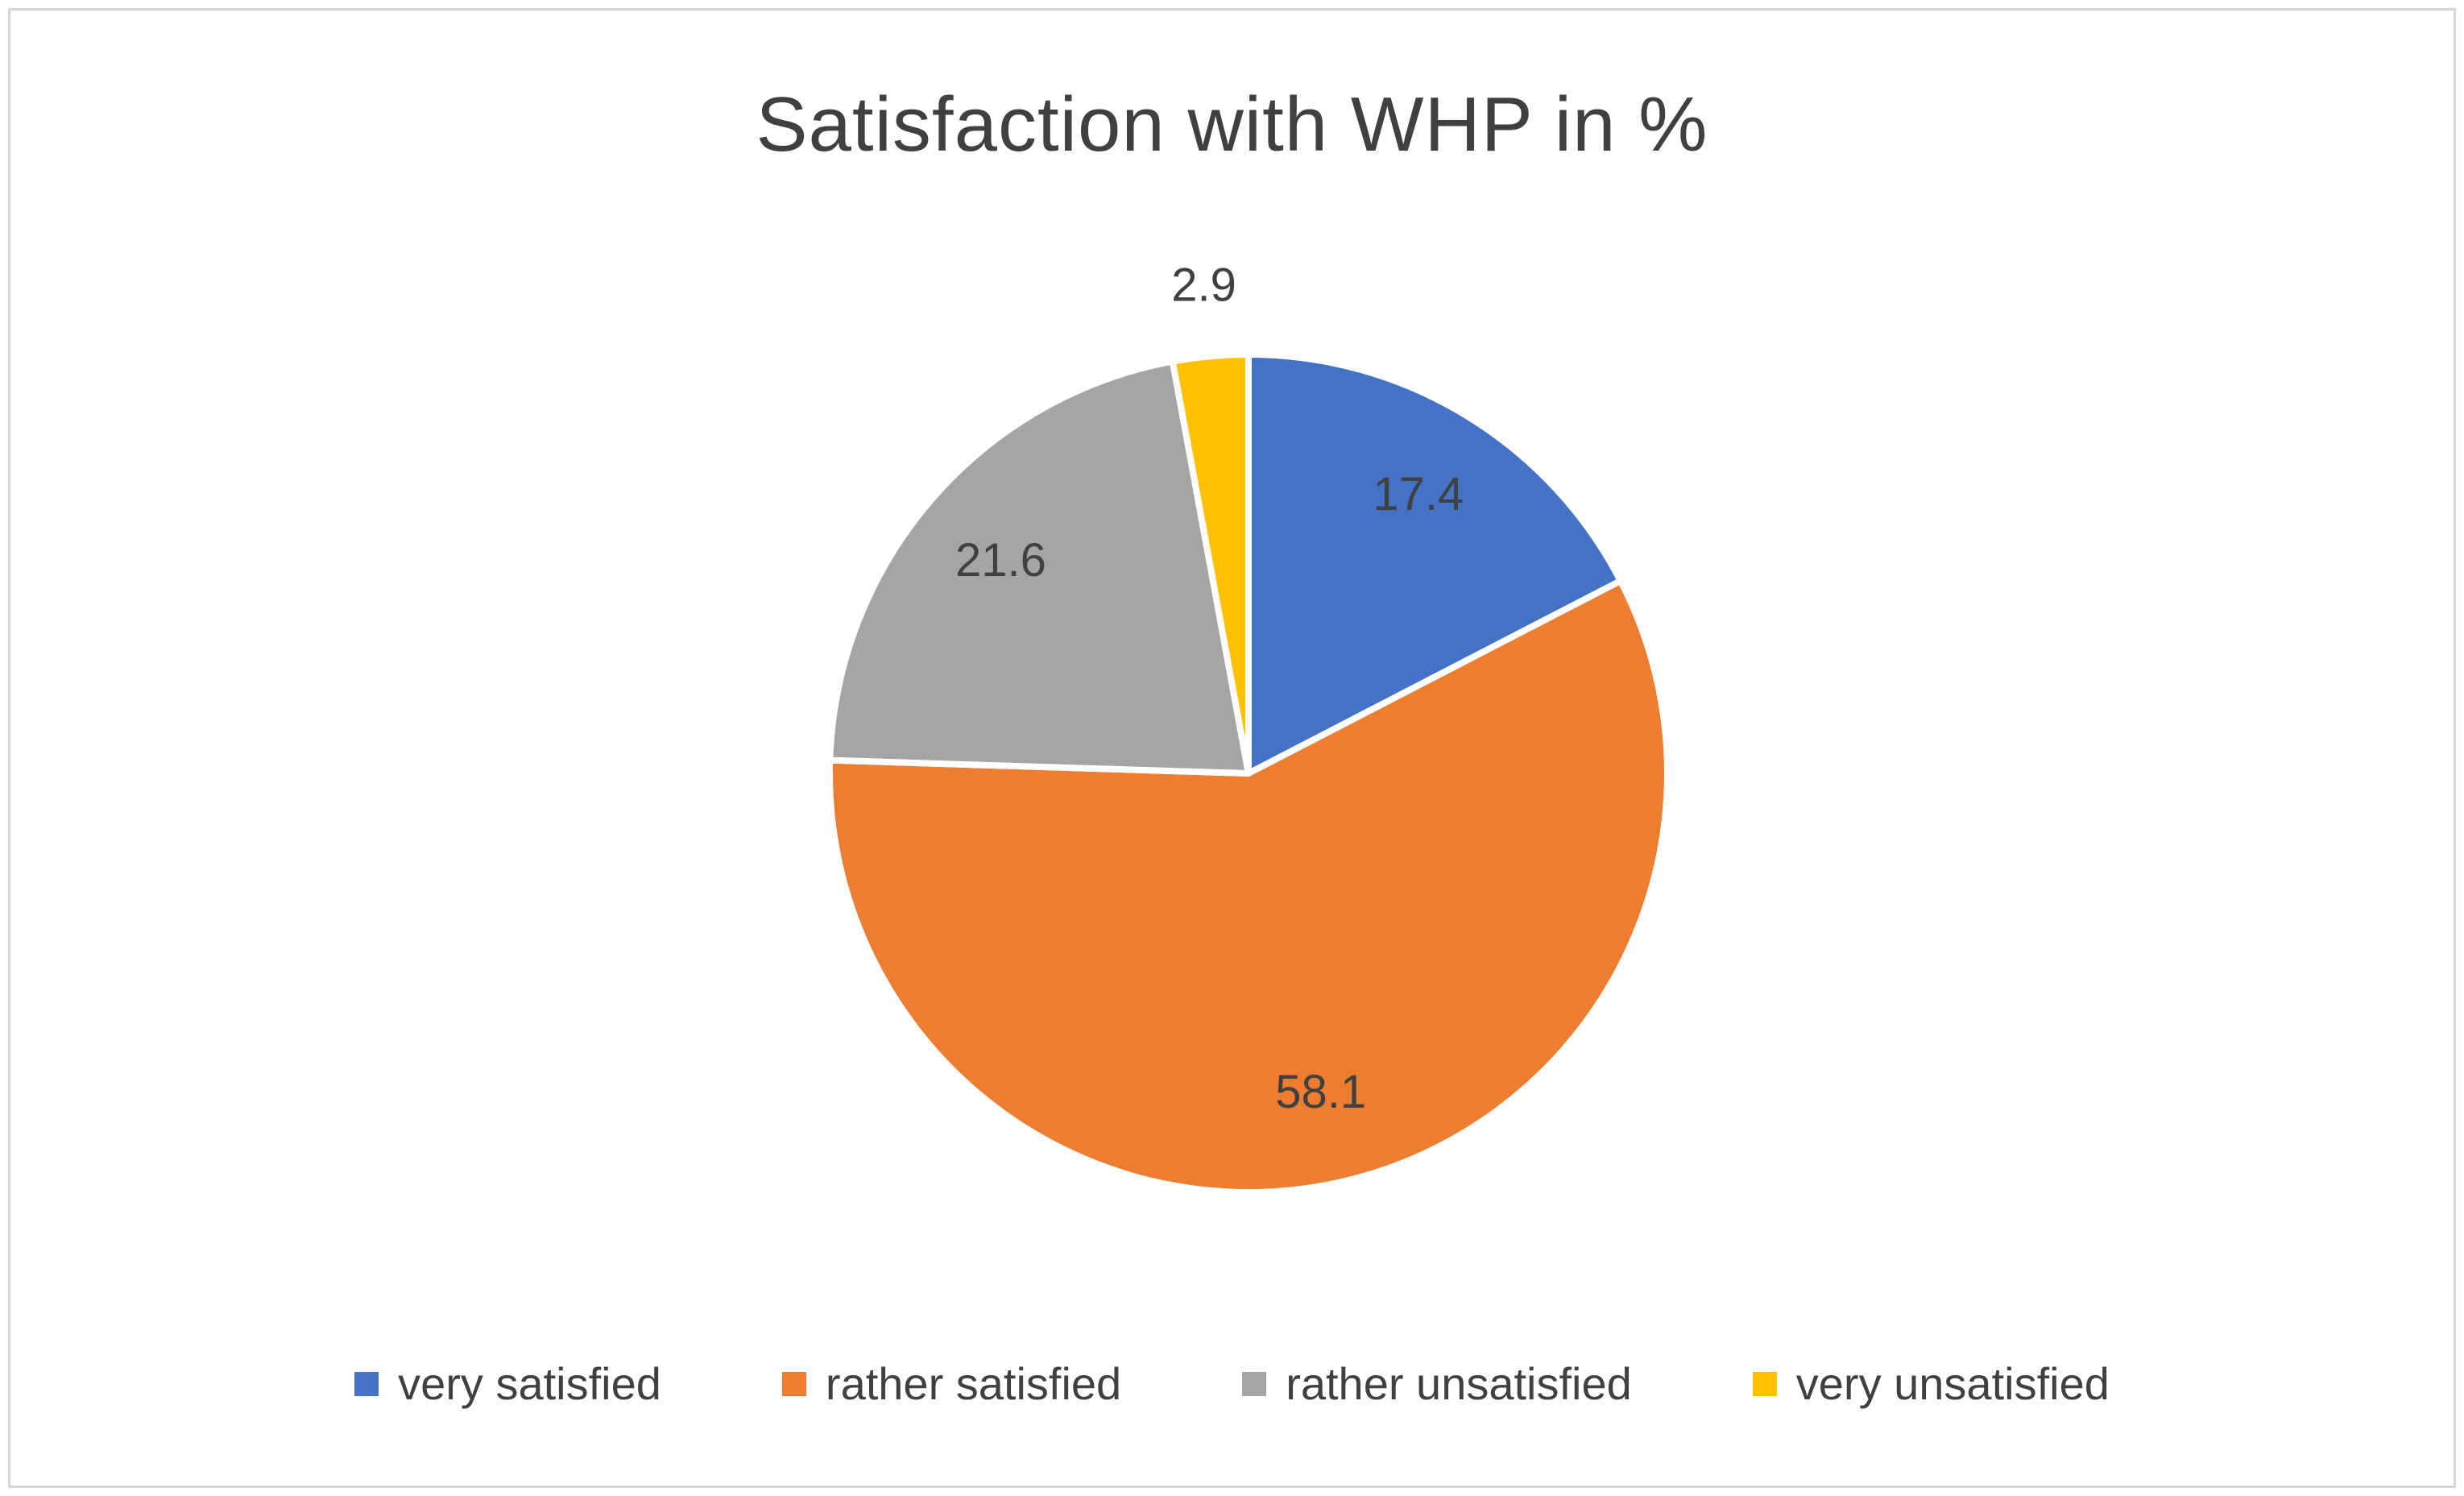 Image resolution: width=2464 pixels, height=1496 pixels. Describe the element at coordinates (973, 1383) in the screenshot. I see `legend-label: rather satisfied` at that location.